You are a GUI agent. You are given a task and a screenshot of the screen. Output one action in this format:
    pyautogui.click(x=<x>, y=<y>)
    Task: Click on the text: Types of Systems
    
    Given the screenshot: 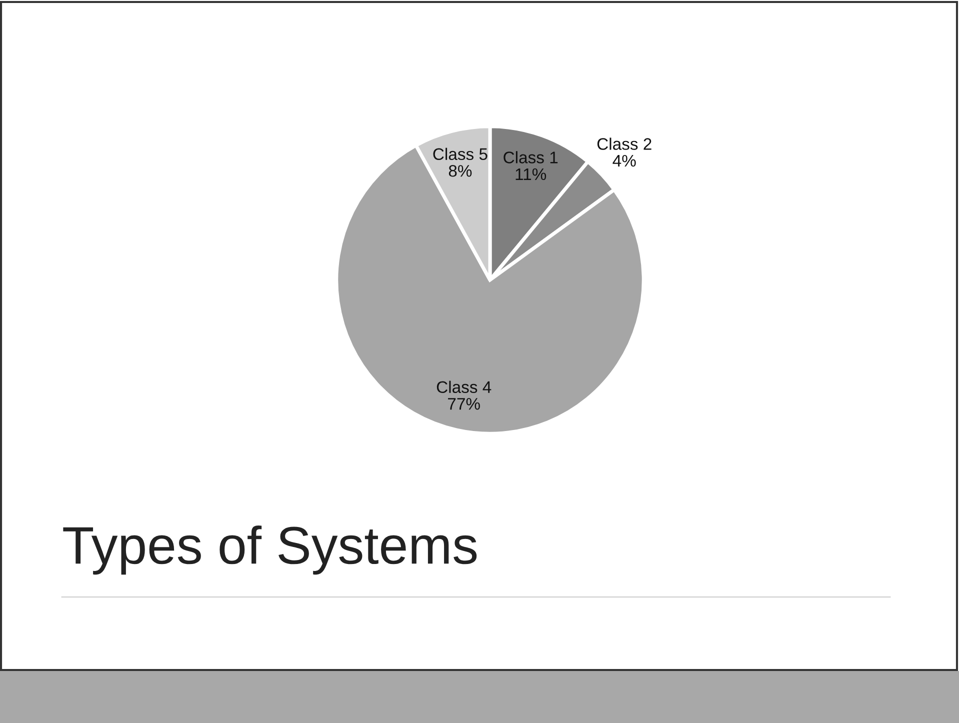 What is the action you would take?
    pyautogui.click(x=270, y=550)
    